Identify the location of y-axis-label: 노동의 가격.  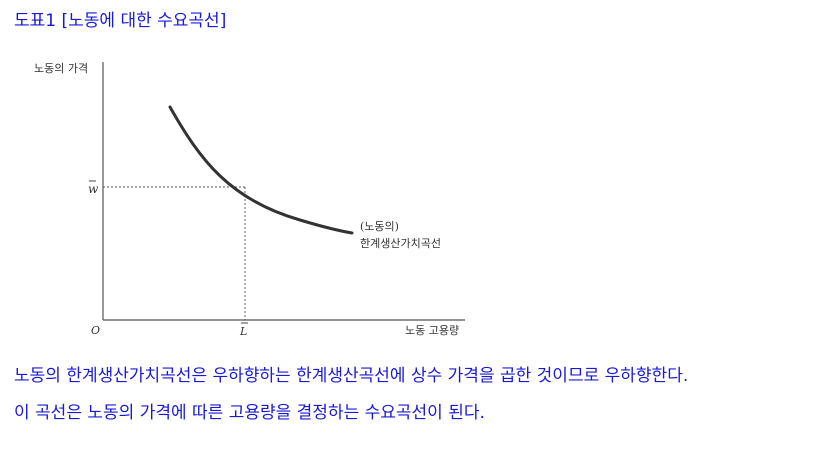
(61, 68).